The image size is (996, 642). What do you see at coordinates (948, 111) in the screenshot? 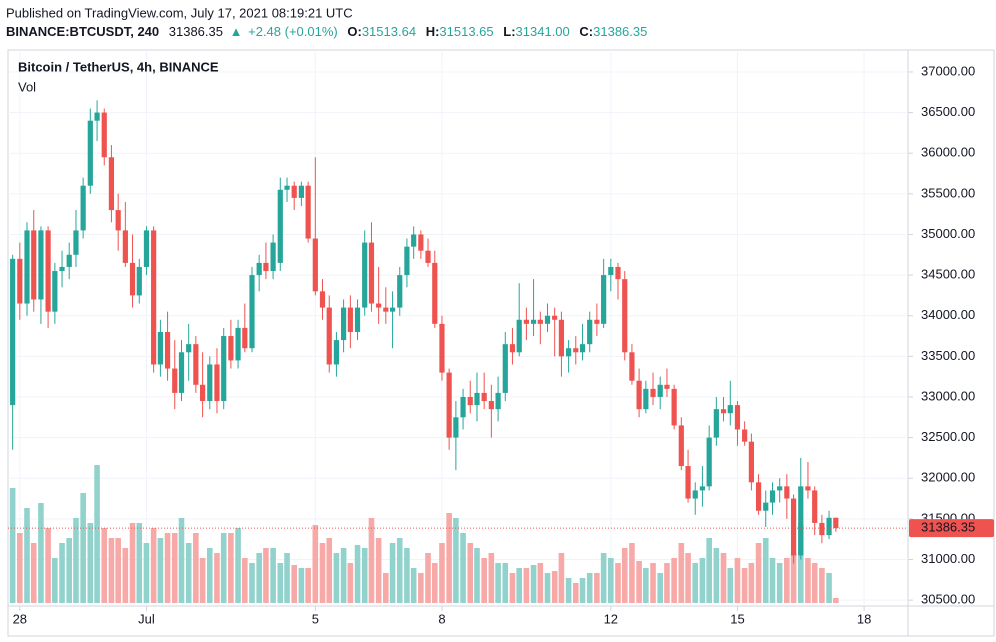
I see `y-tick-label: 36500.00` at bounding box center [948, 111].